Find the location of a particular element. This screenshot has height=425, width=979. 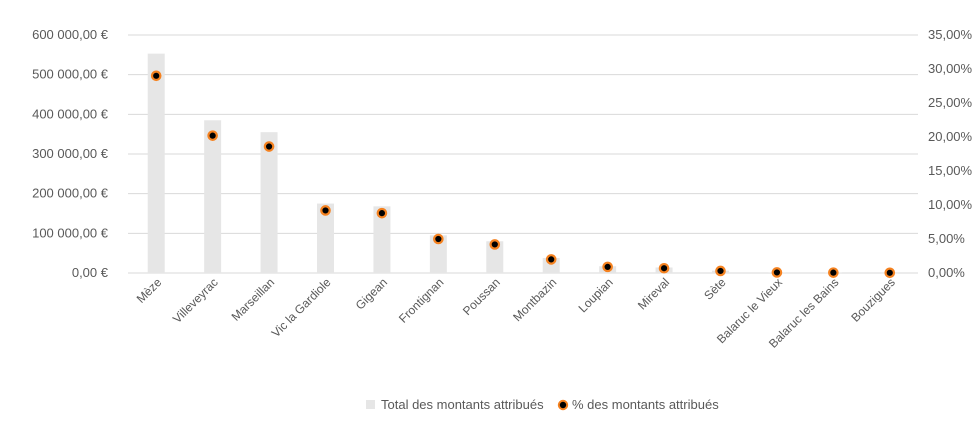

left-tick-label: 200 000,00 € is located at coordinates (70, 193).